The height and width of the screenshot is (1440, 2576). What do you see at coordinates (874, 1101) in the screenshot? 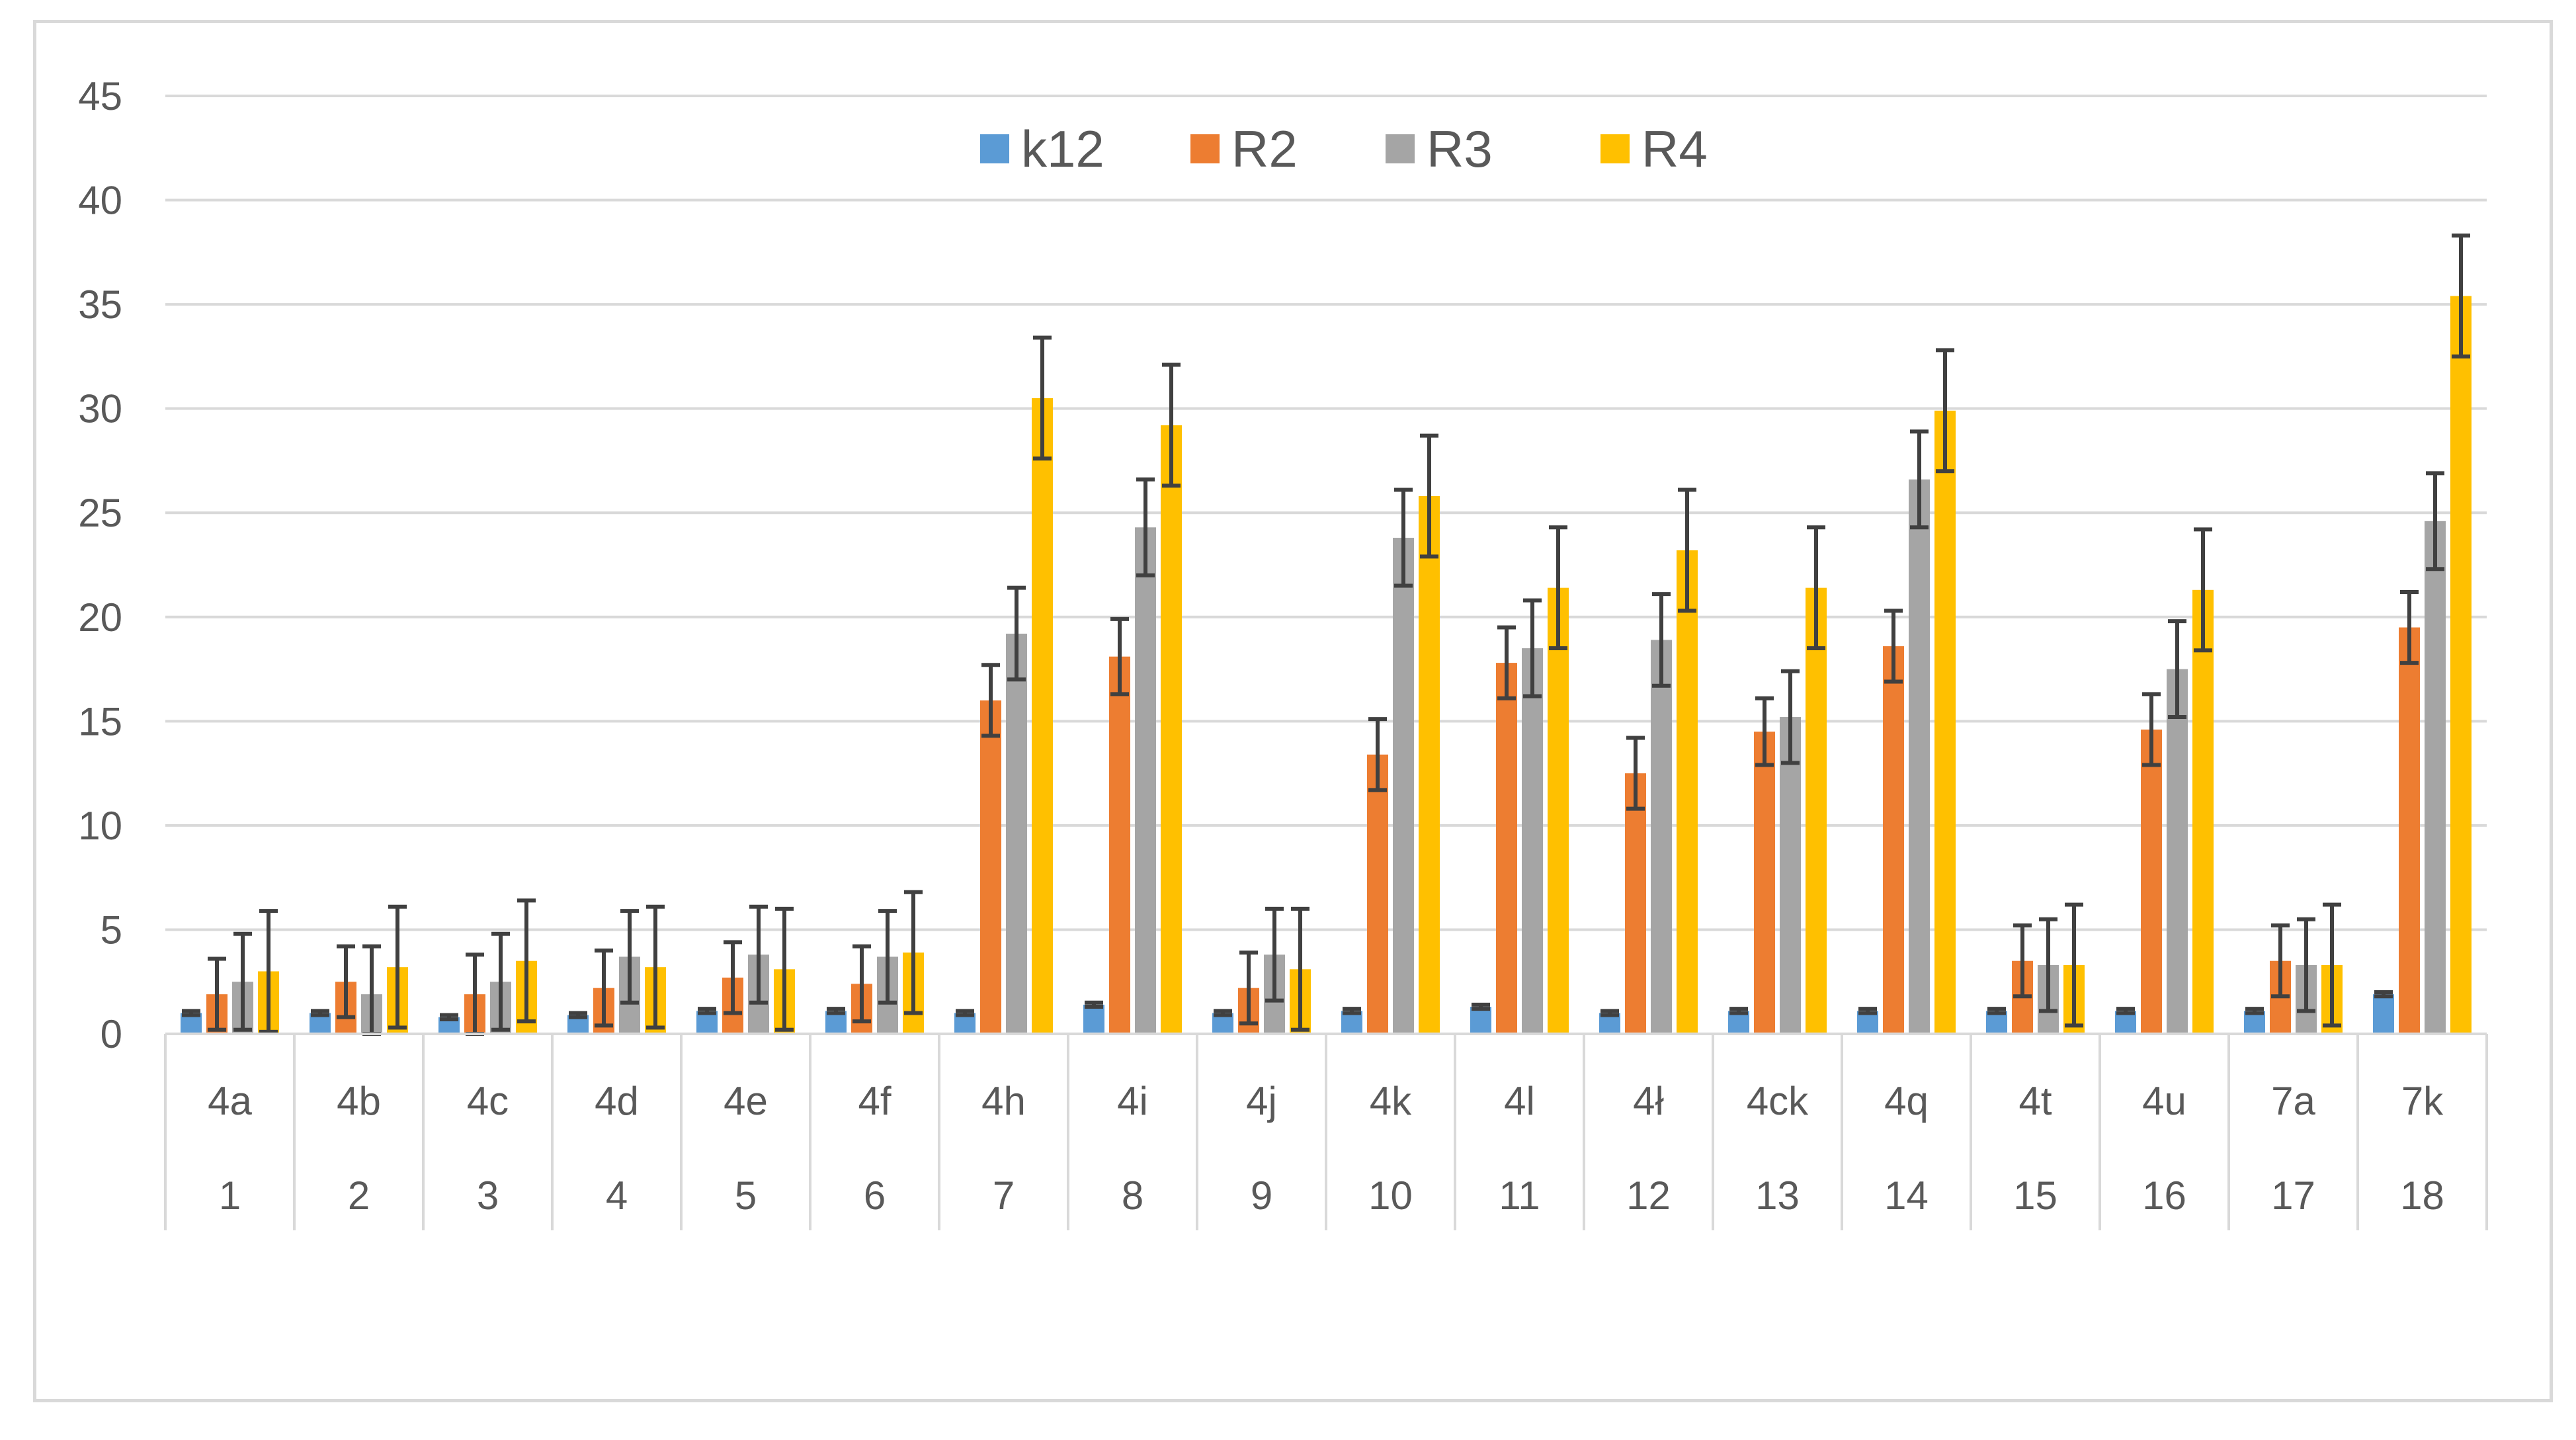
I see `x-tick-label: 4f` at bounding box center [874, 1101].